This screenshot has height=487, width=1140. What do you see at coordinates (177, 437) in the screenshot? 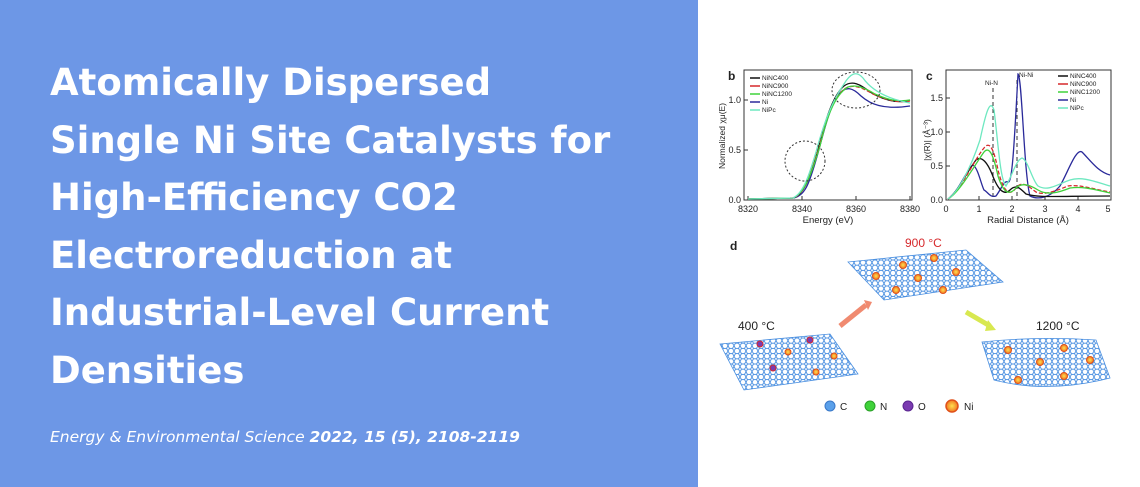
I see `journal-name: Energy & Environmental Science` at bounding box center [177, 437].